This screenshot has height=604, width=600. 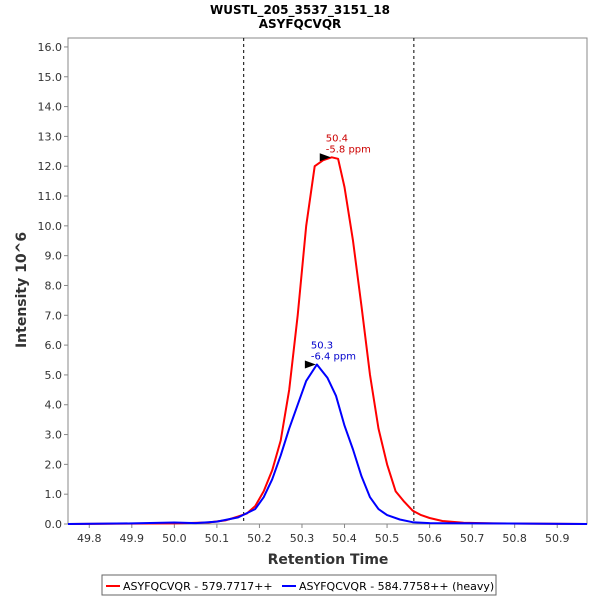 I want to click on x-axis-label: Retention Time, so click(x=328, y=560).